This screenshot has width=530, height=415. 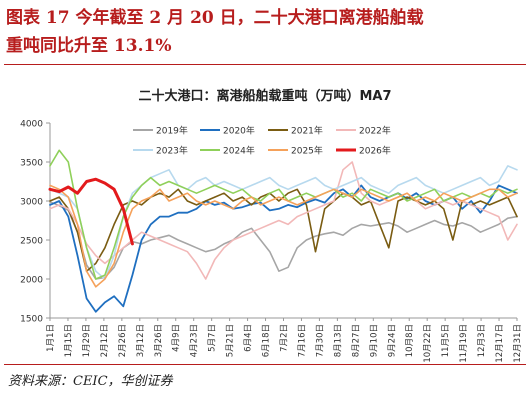 What do you see at coordinates (239, 151) in the screenshot?
I see `legend-label: 2024年` at bounding box center [239, 151].